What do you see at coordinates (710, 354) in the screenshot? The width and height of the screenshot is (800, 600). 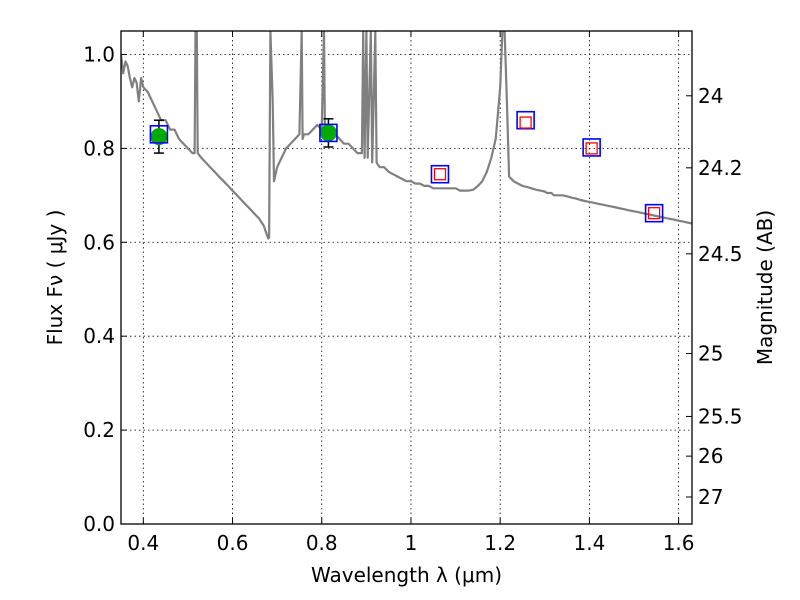 I see `y2-tick-label: 25` at bounding box center [710, 354].